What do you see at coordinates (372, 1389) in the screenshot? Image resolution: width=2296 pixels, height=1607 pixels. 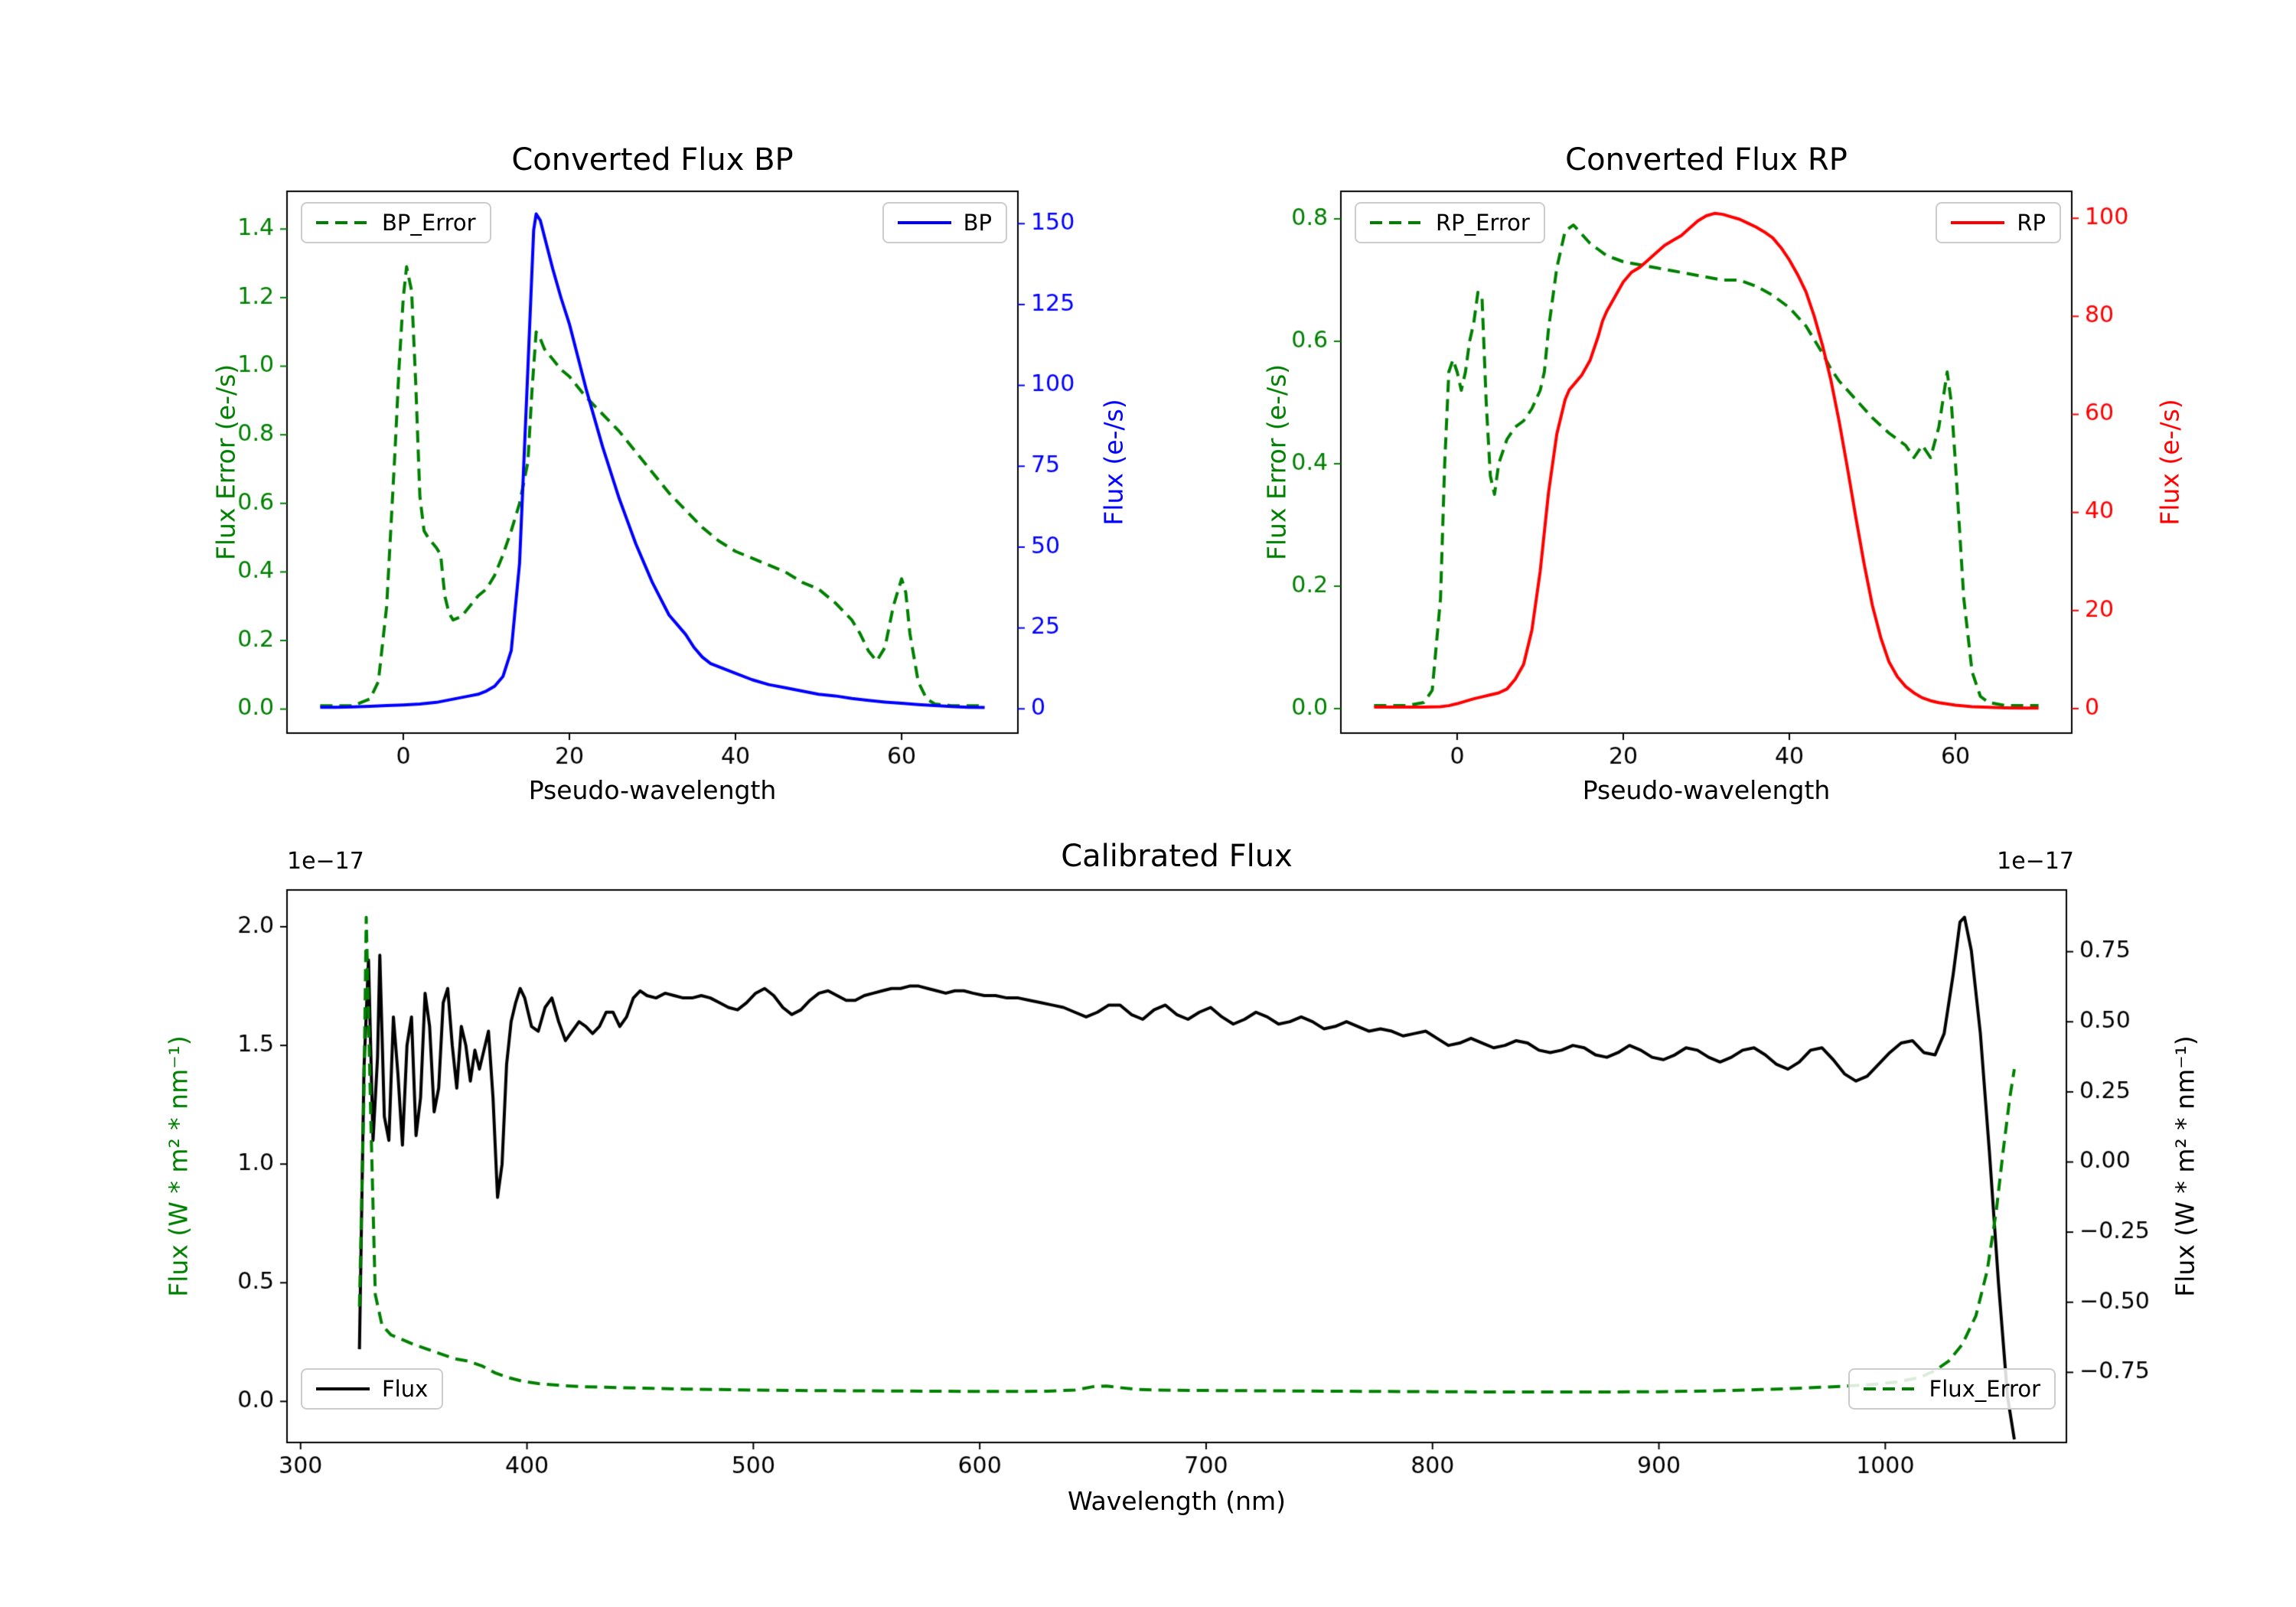 I see `legend-flux: Flux` at bounding box center [372, 1389].